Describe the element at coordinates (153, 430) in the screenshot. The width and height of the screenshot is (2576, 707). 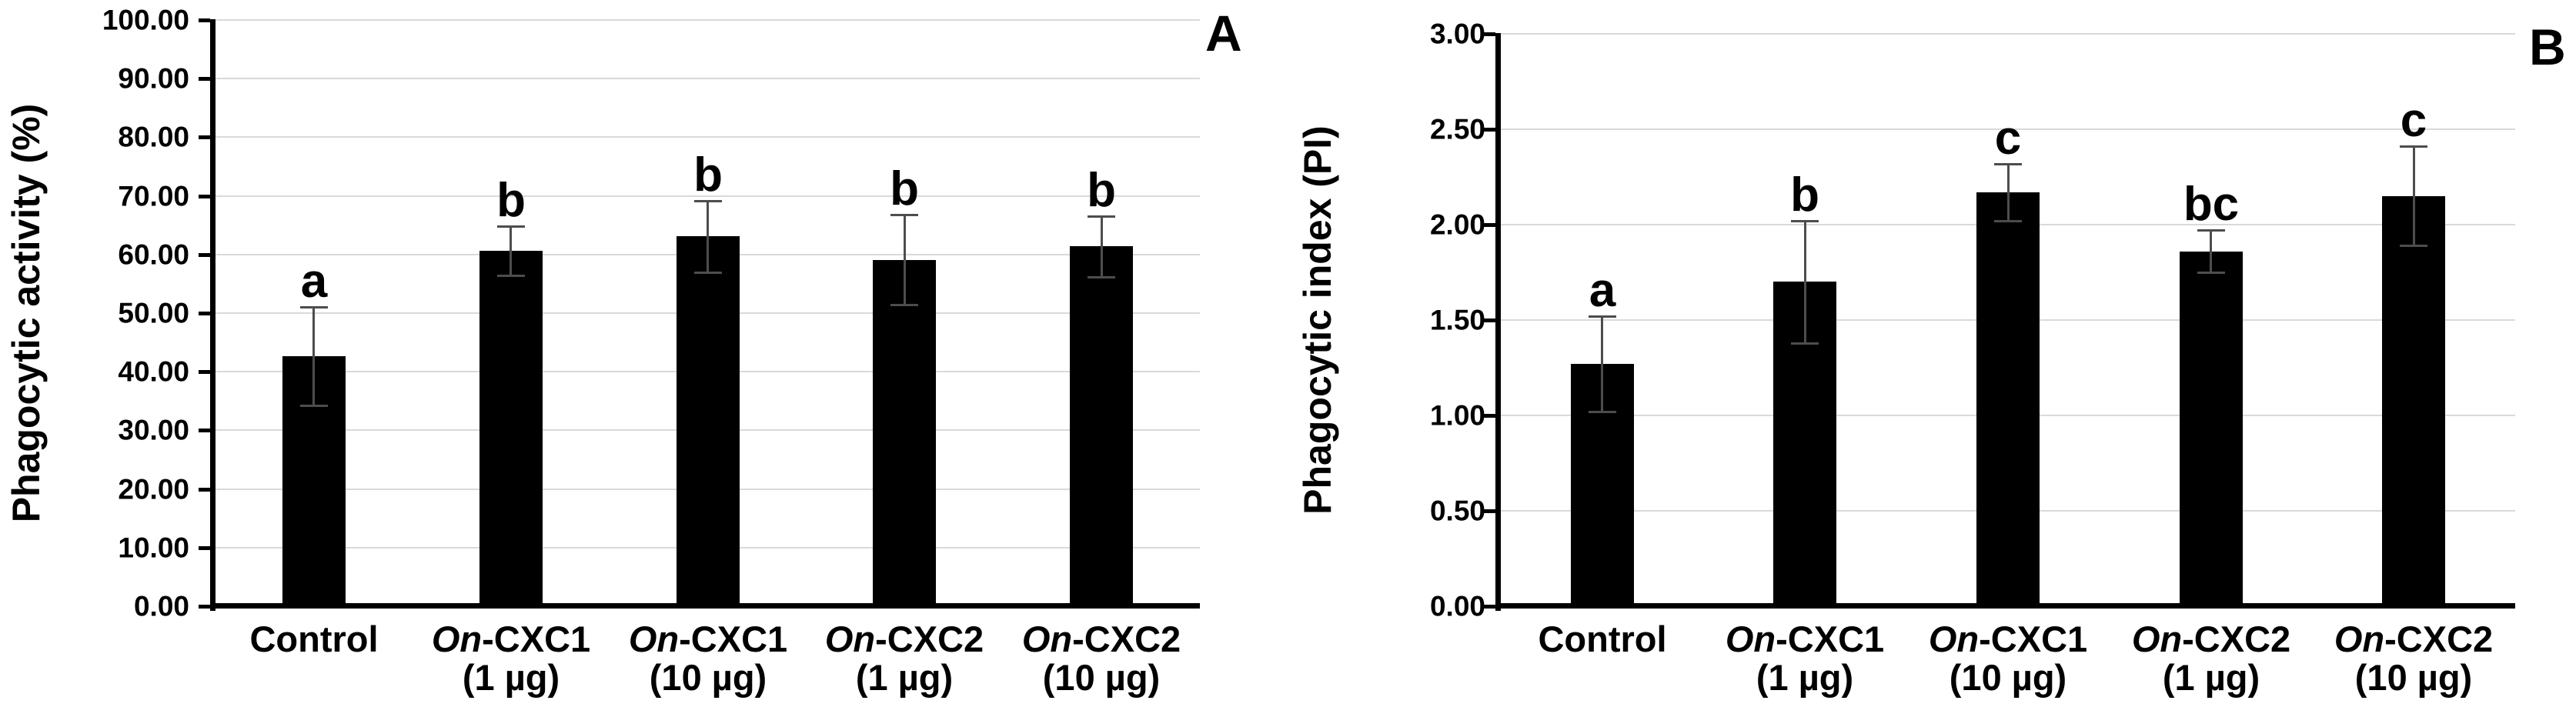
I see `y-tick-label: 30.00` at that location.